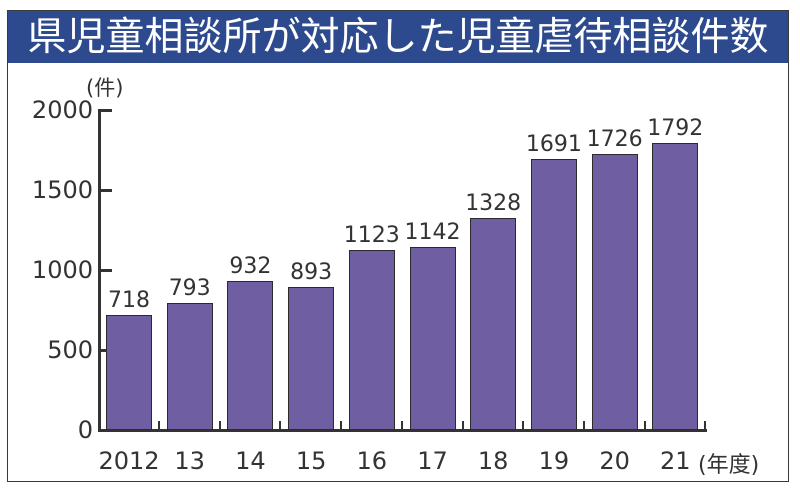 Image resolution: width=800 pixels, height=488 pixels. I want to click on y-tick-label: 0, so click(85, 430).